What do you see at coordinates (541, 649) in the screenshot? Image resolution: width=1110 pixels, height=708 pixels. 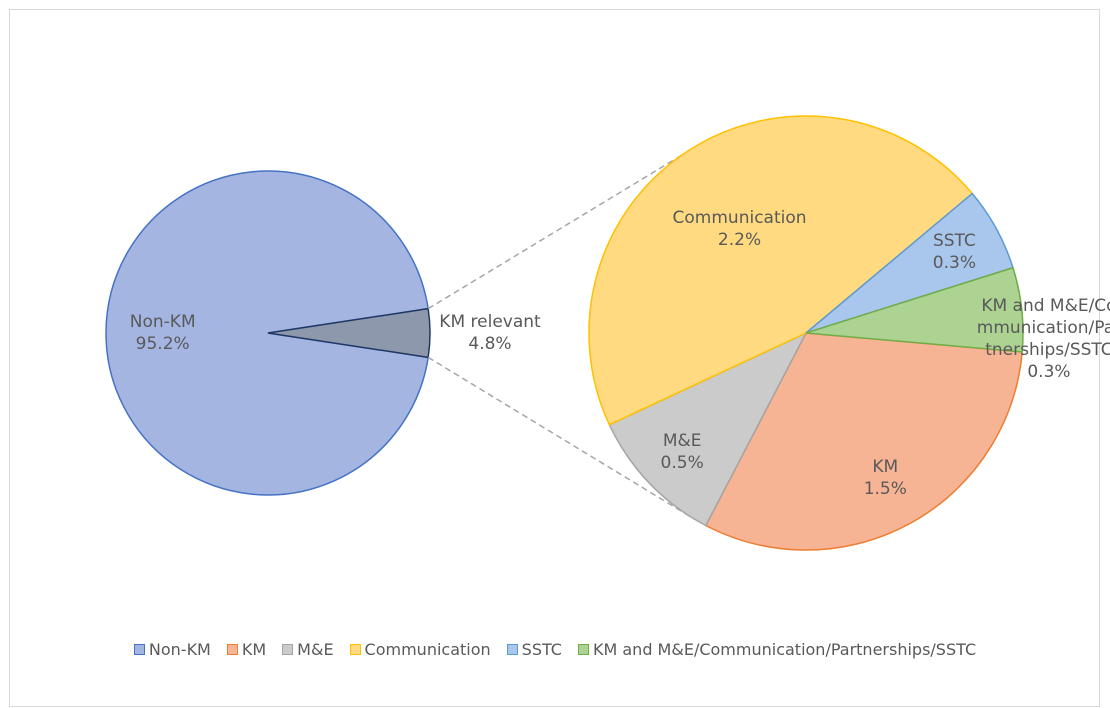 I see `legend-text: SSTC` at bounding box center [541, 649].